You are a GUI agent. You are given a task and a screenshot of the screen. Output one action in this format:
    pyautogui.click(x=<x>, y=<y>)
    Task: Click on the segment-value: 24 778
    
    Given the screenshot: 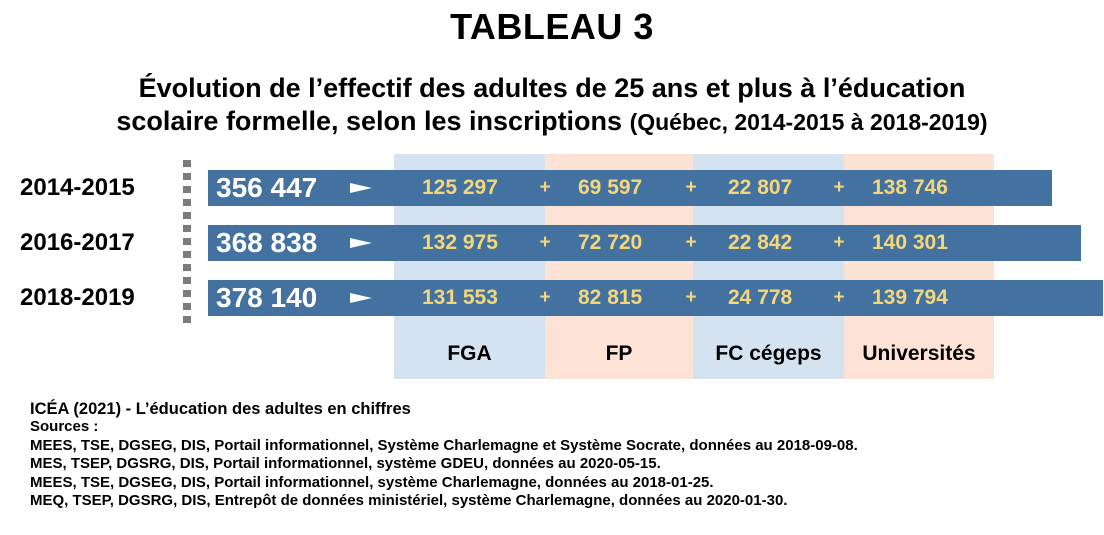 What is the action you would take?
    pyautogui.click(x=760, y=297)
    